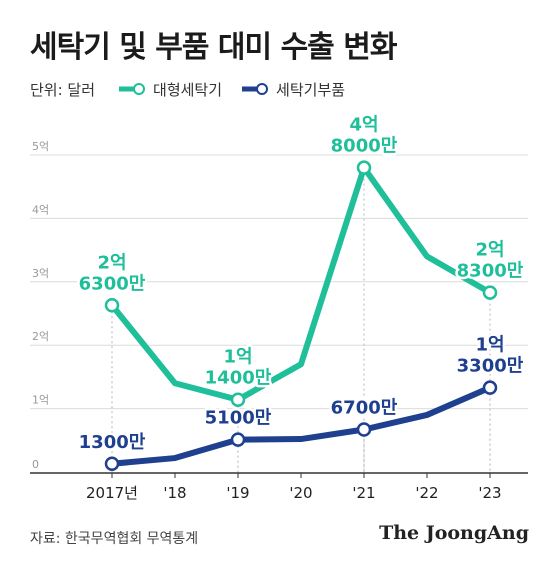 The width and height of the screenshot is (559, 578). I want to click on legend-label-parts: 세탁기부품, so click(311, 89).